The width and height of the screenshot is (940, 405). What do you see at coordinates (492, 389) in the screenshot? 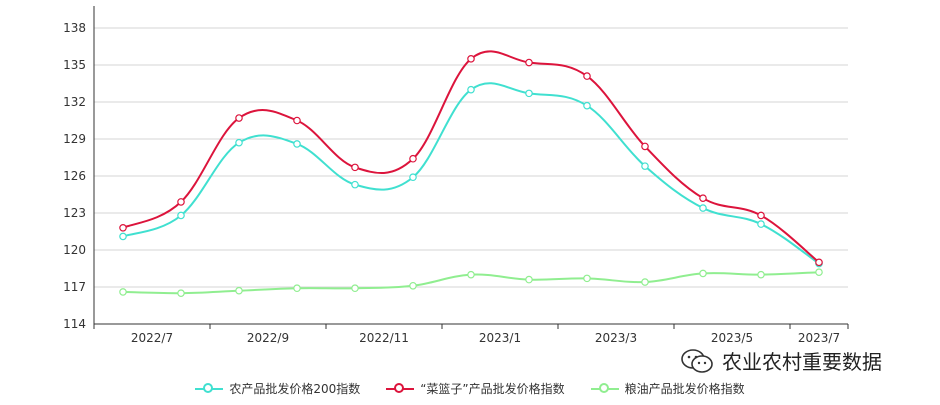
I see `legend-label: “菜篮子”产品批发价格指数` at bounding box center [492, 389].